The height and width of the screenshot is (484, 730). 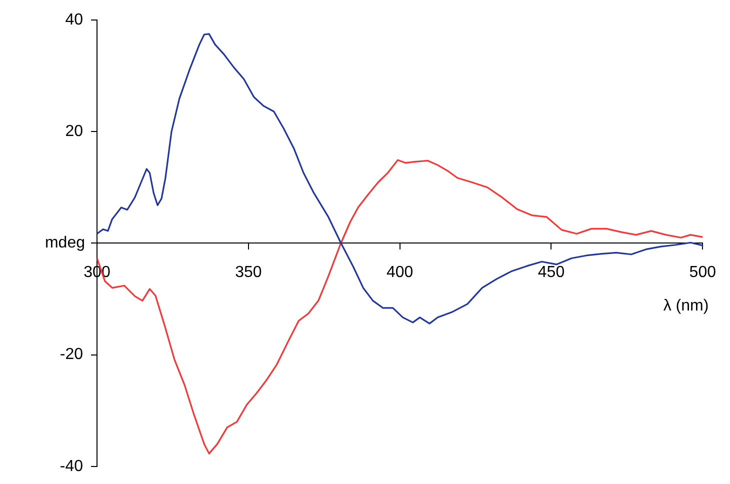 I want to click on y-tick-label: 40, so click(x=74, y=19).